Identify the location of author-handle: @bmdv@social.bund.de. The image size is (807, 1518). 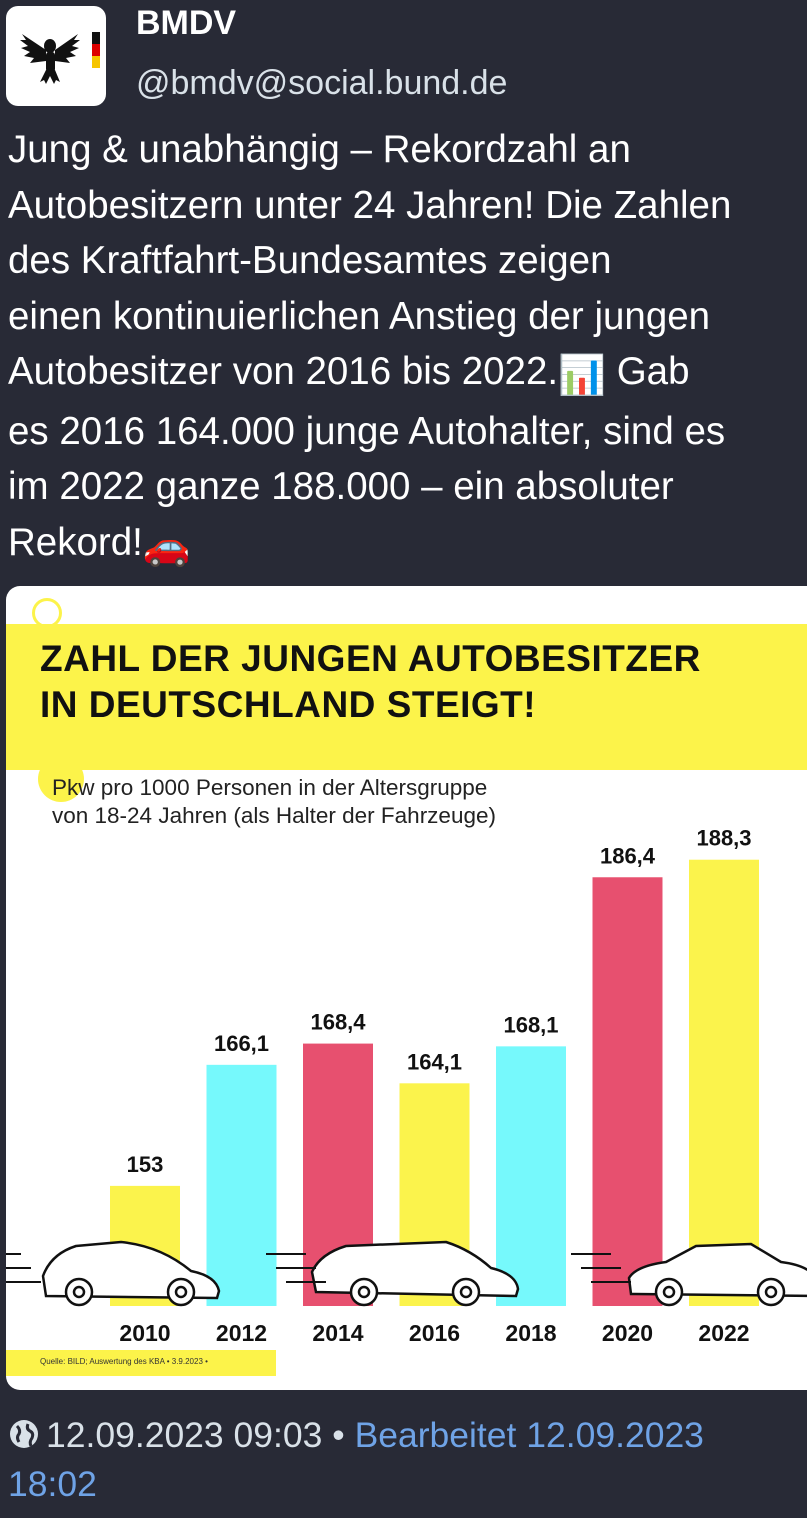
(322, 83).